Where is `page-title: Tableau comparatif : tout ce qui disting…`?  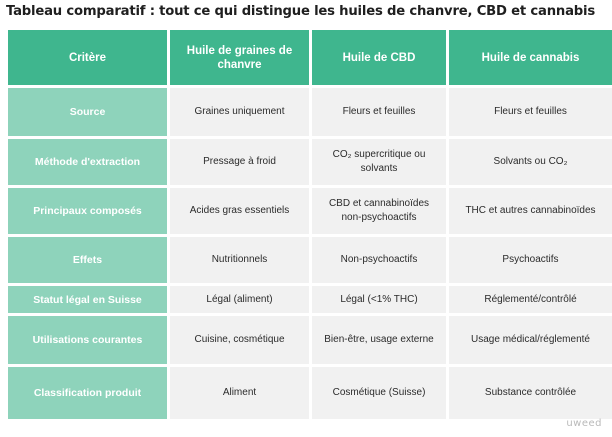
page-title: Tableau comparatif : tout ce qui disting… is located at coordinates (301, 11).